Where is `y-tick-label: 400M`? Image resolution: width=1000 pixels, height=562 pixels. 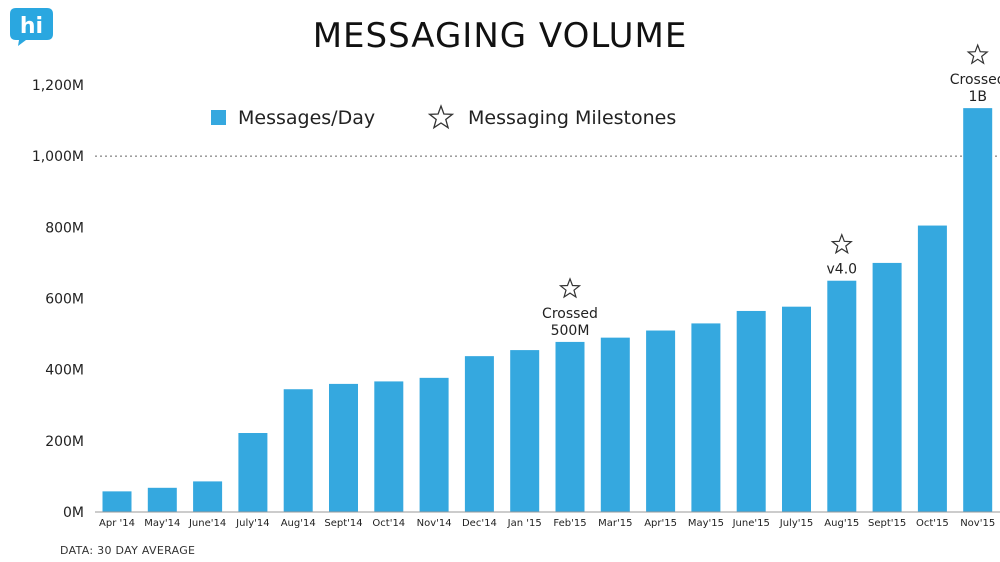
y-tick-label: 400M is located at coordinates (64, 371).